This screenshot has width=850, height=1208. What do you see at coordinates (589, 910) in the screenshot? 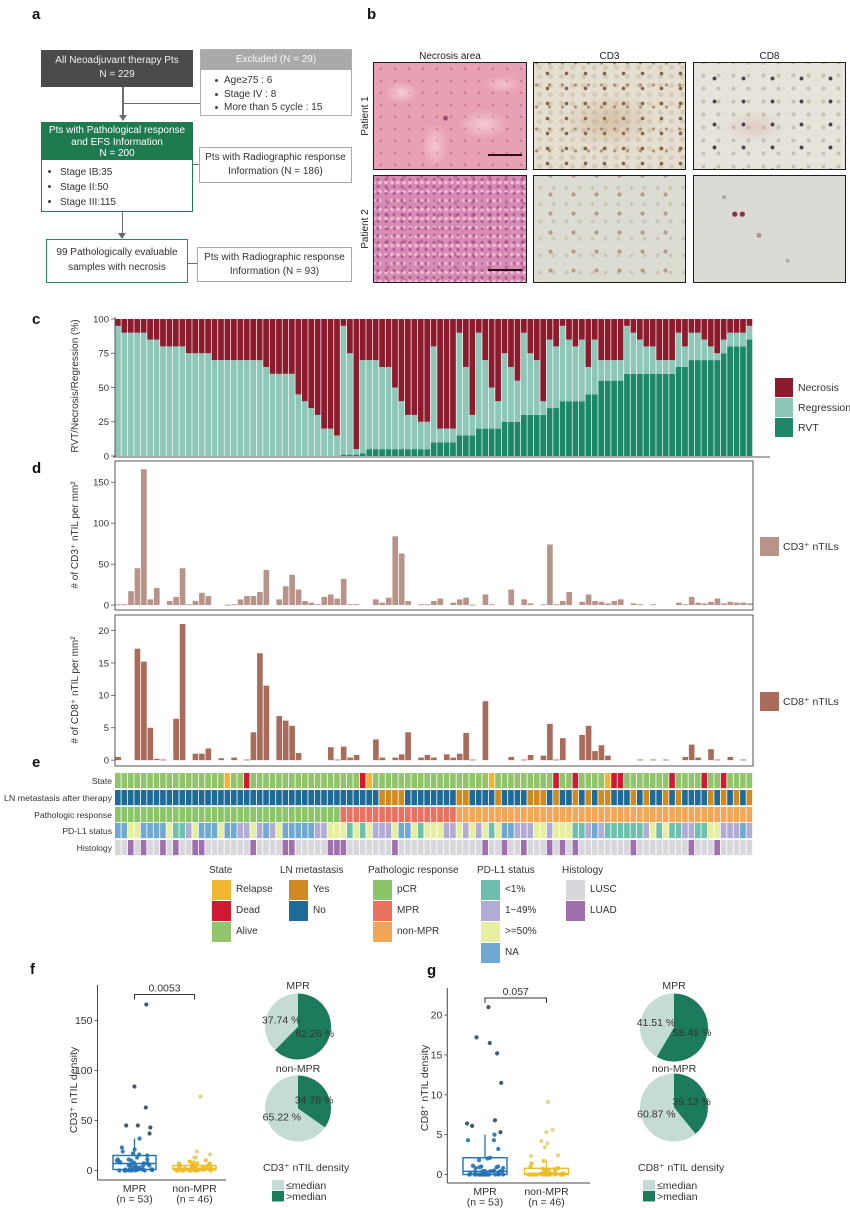
I see `legend-item-luad: LUAD` at bounding box center [589, 910].